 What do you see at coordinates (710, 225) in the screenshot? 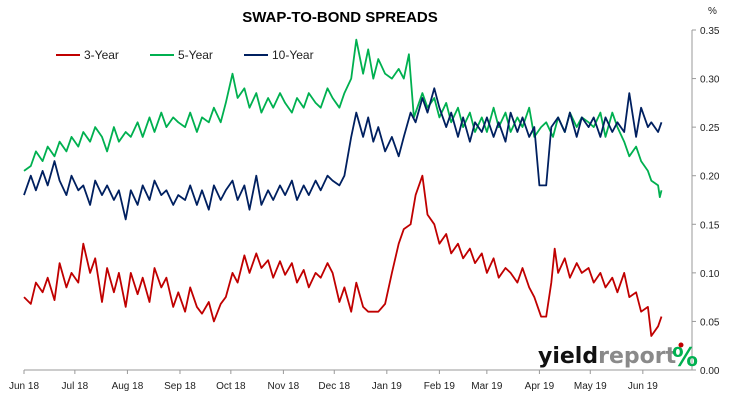
I see `y-tick-label: 0.15` at bounding box center [710, 225].